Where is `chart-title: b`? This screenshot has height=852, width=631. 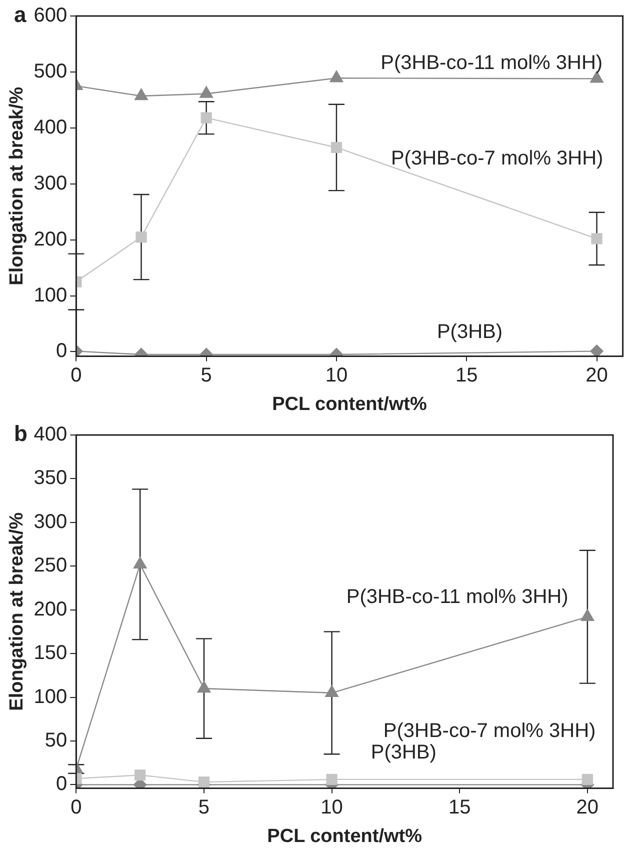
chart-title: b is located at coordinates (21, 433).